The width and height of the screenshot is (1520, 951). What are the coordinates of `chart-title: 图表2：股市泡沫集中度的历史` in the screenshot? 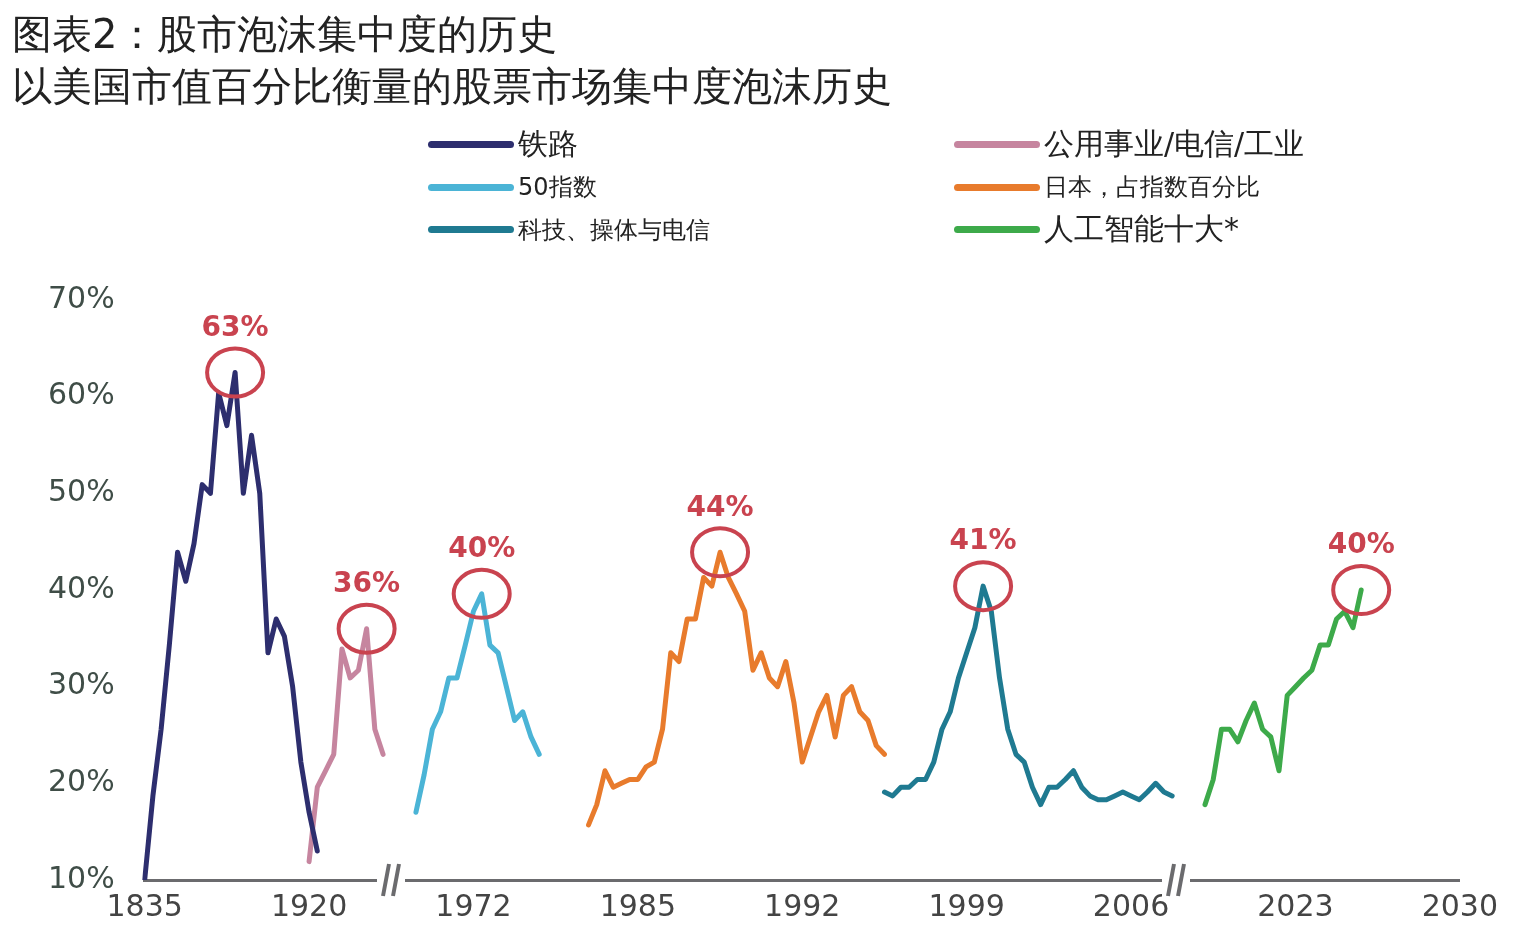 It's located at (285, 34).